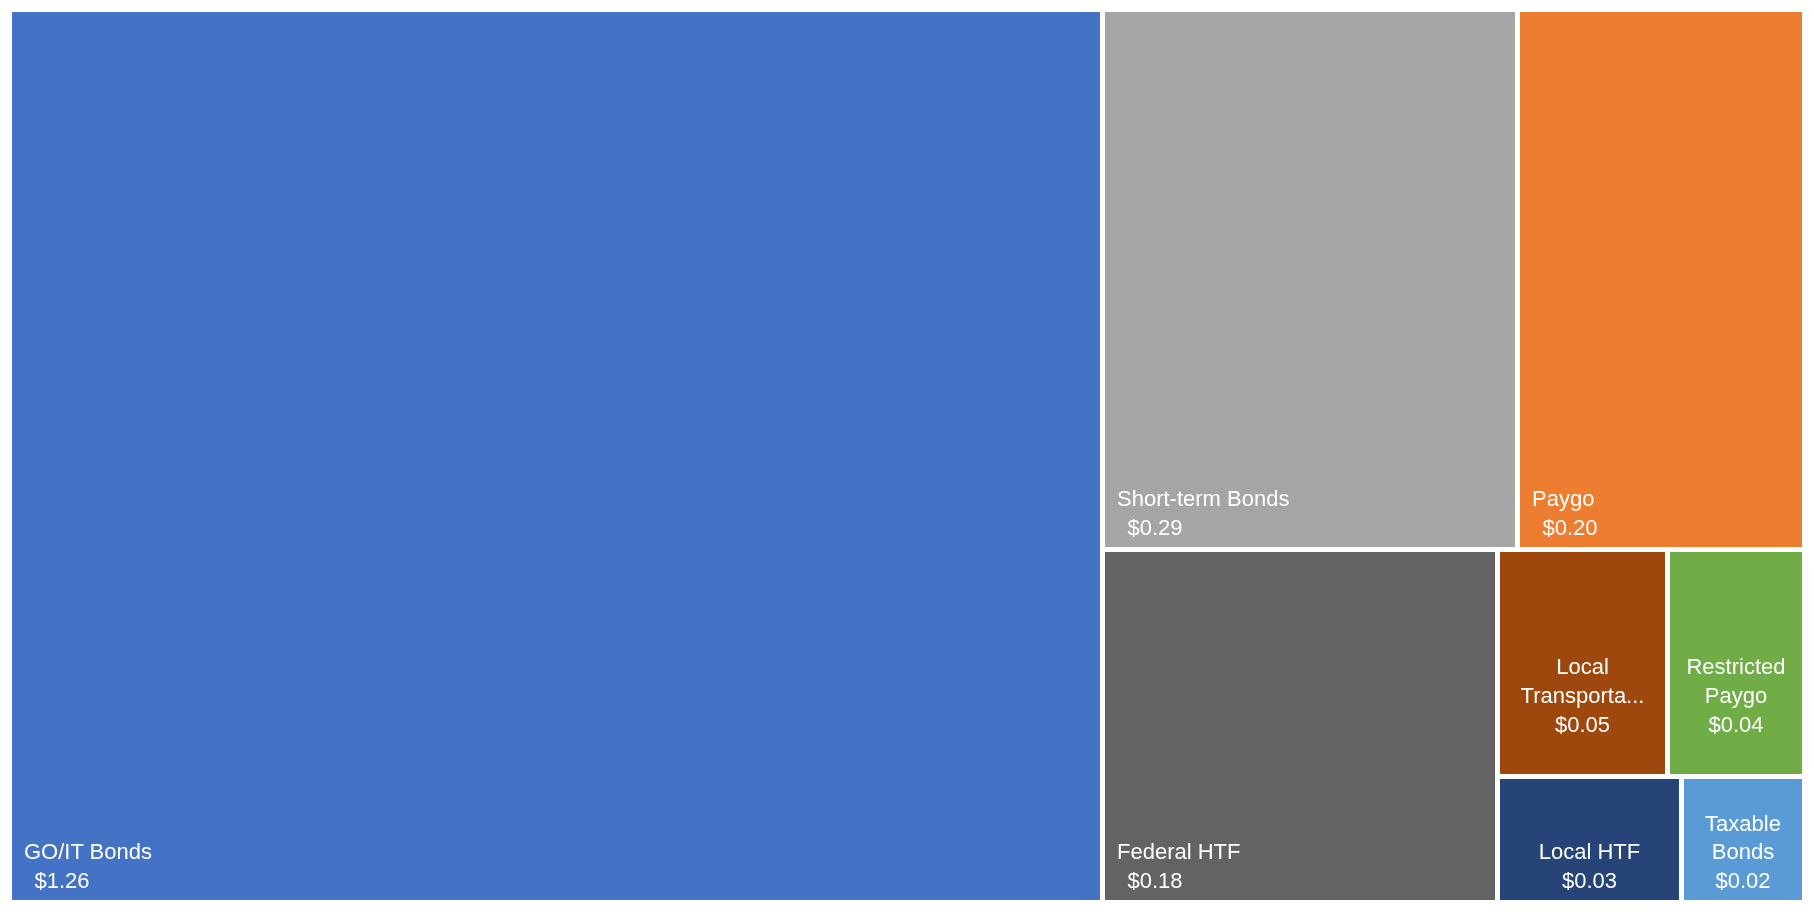 This screenshot has width=1814, height=916. What do you see at coordinates (1589, 852) in the screenshot?
I see `category-label: Local HTF` at bounding box center [1589, 852].